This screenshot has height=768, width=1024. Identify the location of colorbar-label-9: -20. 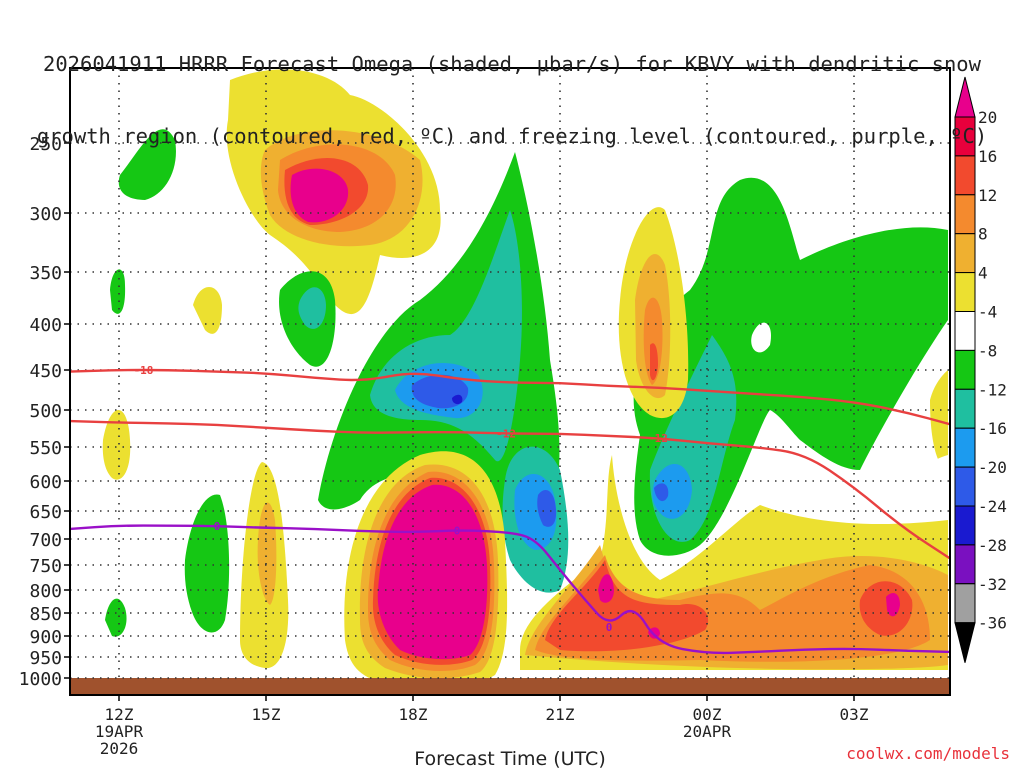
(992, 467).